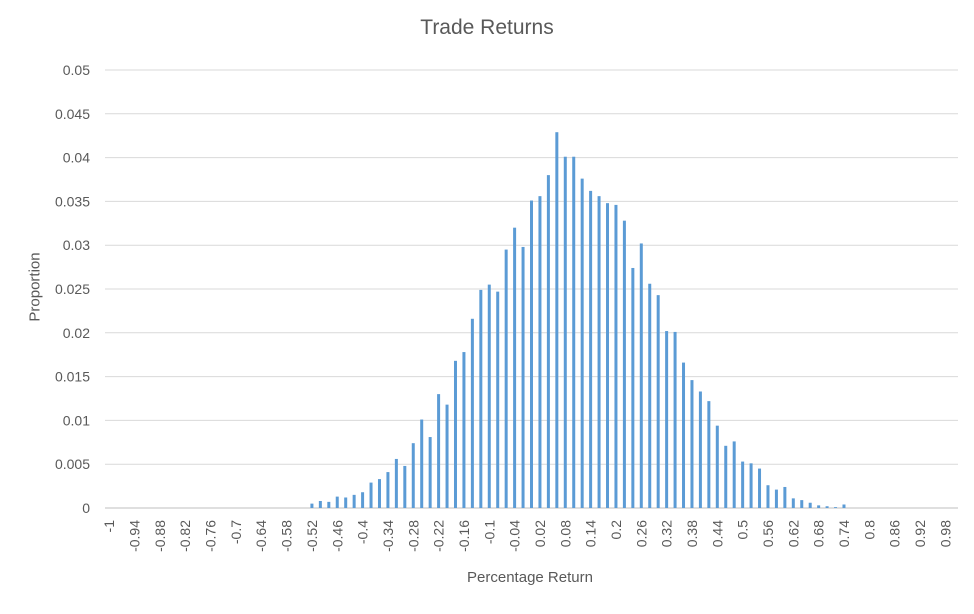  I want to click on chart-title: Trade Returns, so click(487, 27).